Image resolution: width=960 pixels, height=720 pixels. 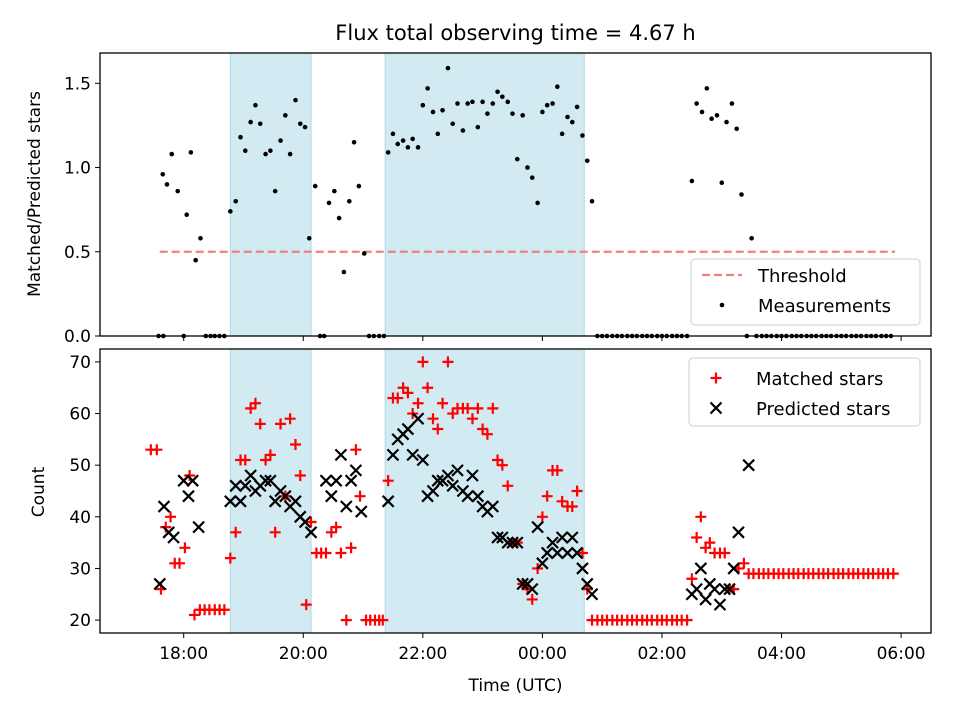 What do you see at coordinates (183, 654) in the screenshot?
I see `bottom-x-tick-label: 18:00` at bounding box center [183, 654].